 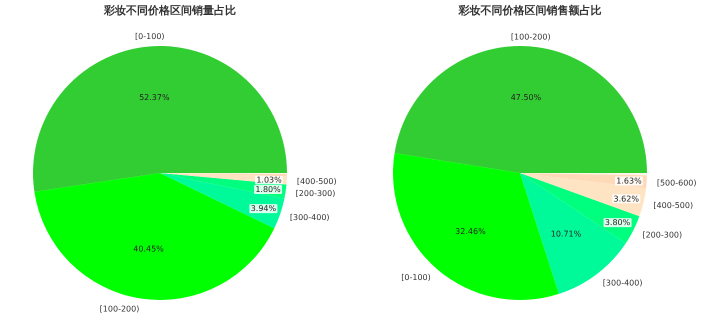 What do you see at coordinates (148, 249) in the screenshot?
I see `data-label: 40.45%` at bounding box center [148, 249].